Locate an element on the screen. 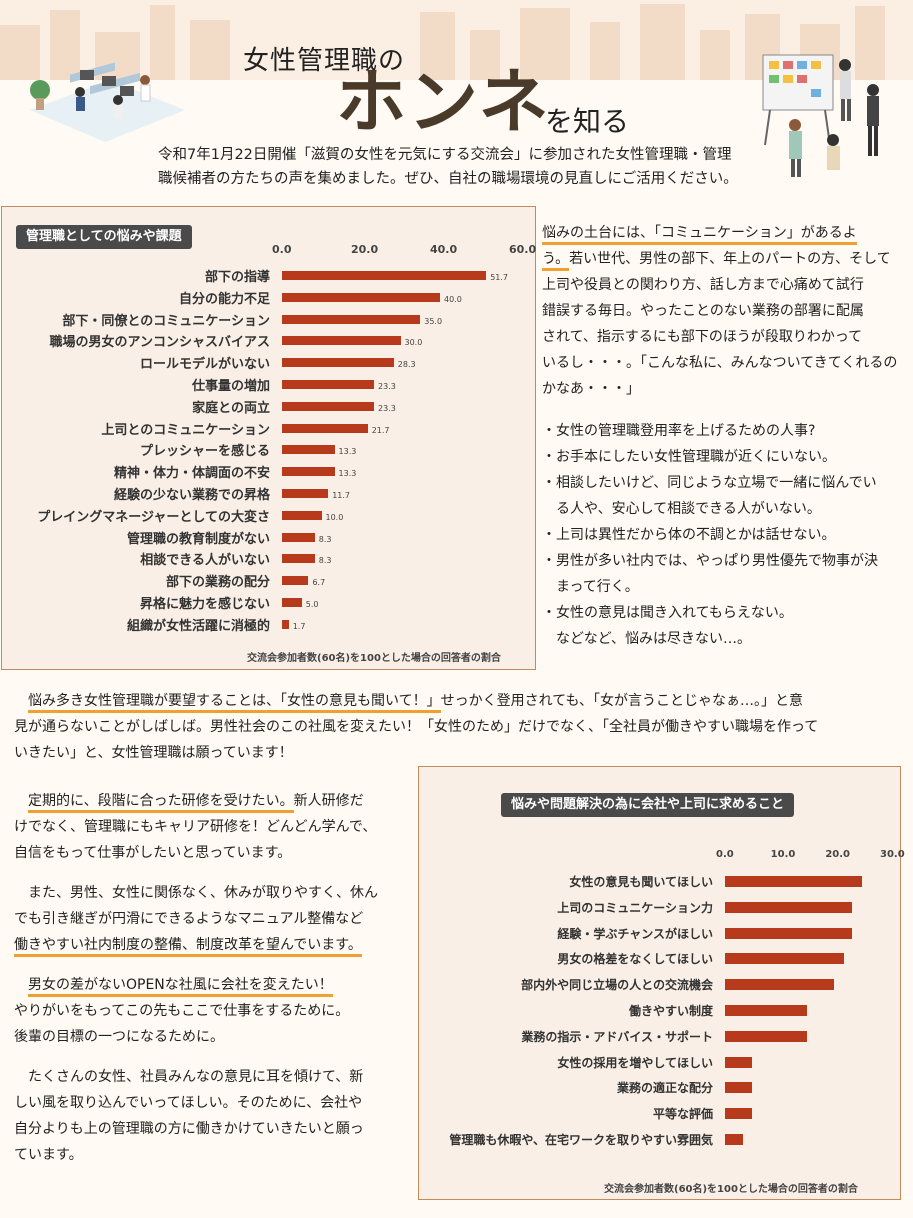 This screenshot has width=913, height=1218. chart1-category-label: ロールモデルがいない is located at coordinates (204, 365).